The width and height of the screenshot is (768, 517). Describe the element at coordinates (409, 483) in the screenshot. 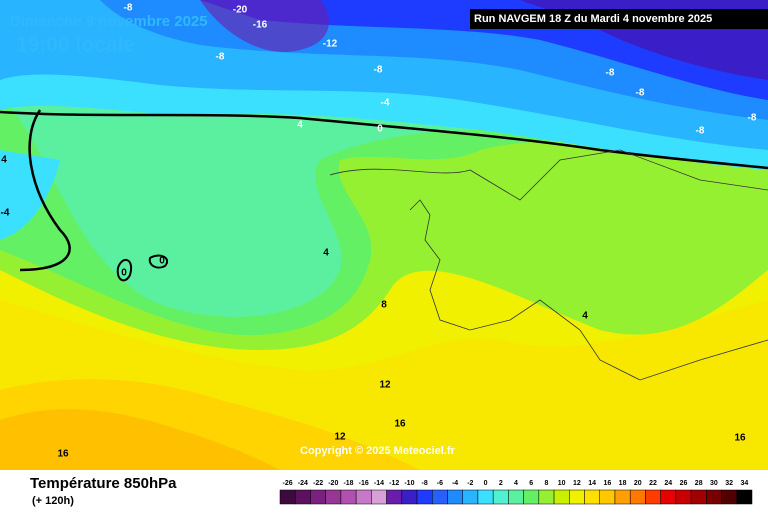

I see `legend-label: -10` at that location.